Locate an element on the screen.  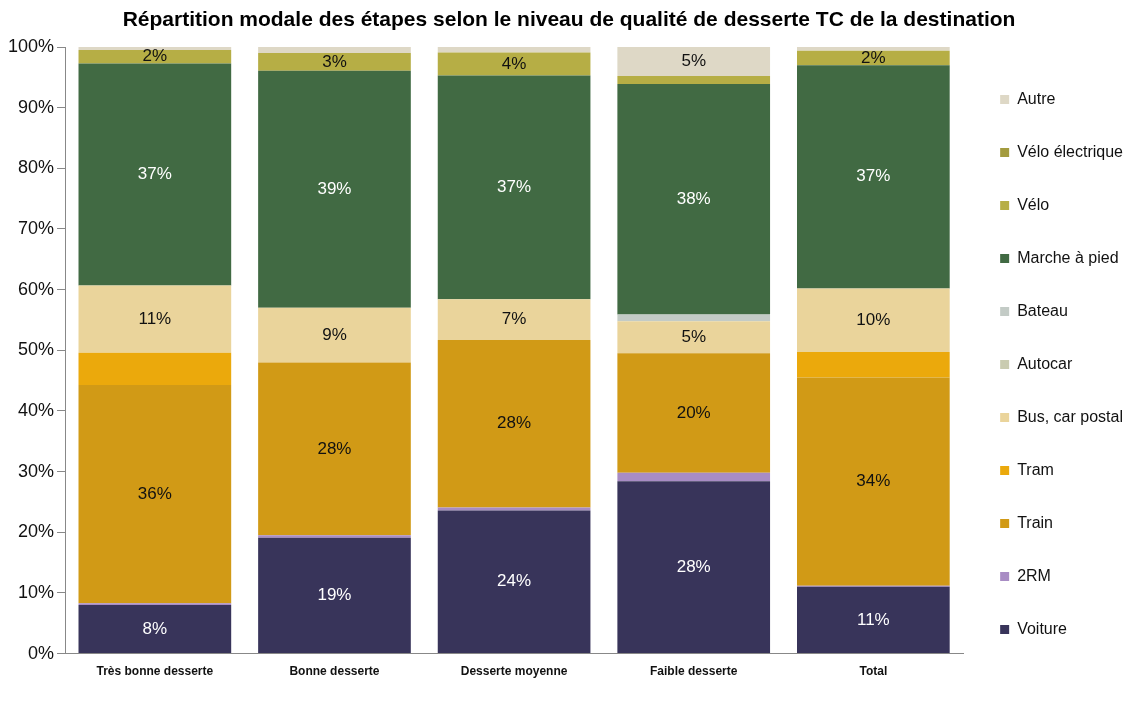
data-label: 4% is located at coordinates (514, 63).